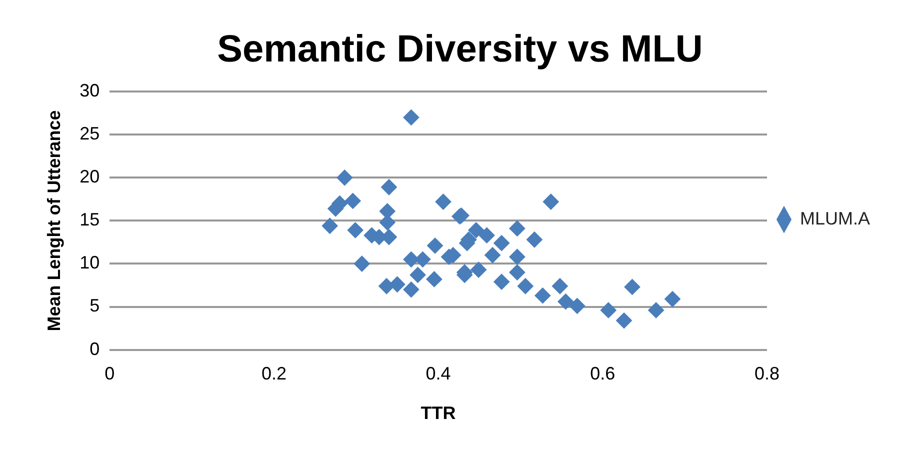 Image resolution: width=900 pixels, height=449 pixels. Describe the element at coordinates (90, 134) in the screenshot. I see `y-tick-label: 25` at that location.